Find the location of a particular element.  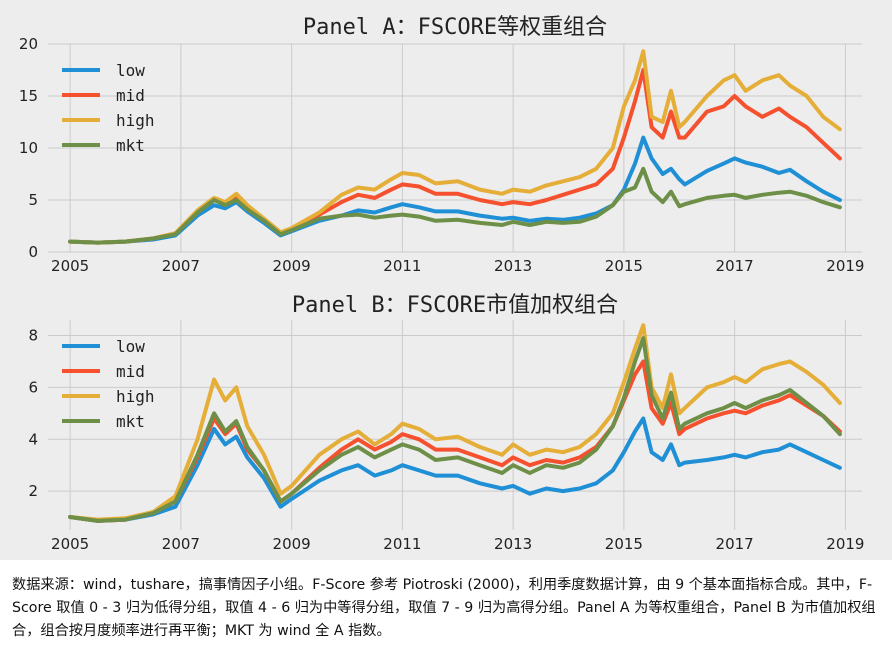

y-tick-label: 10 is located at coordinates (28, 148).